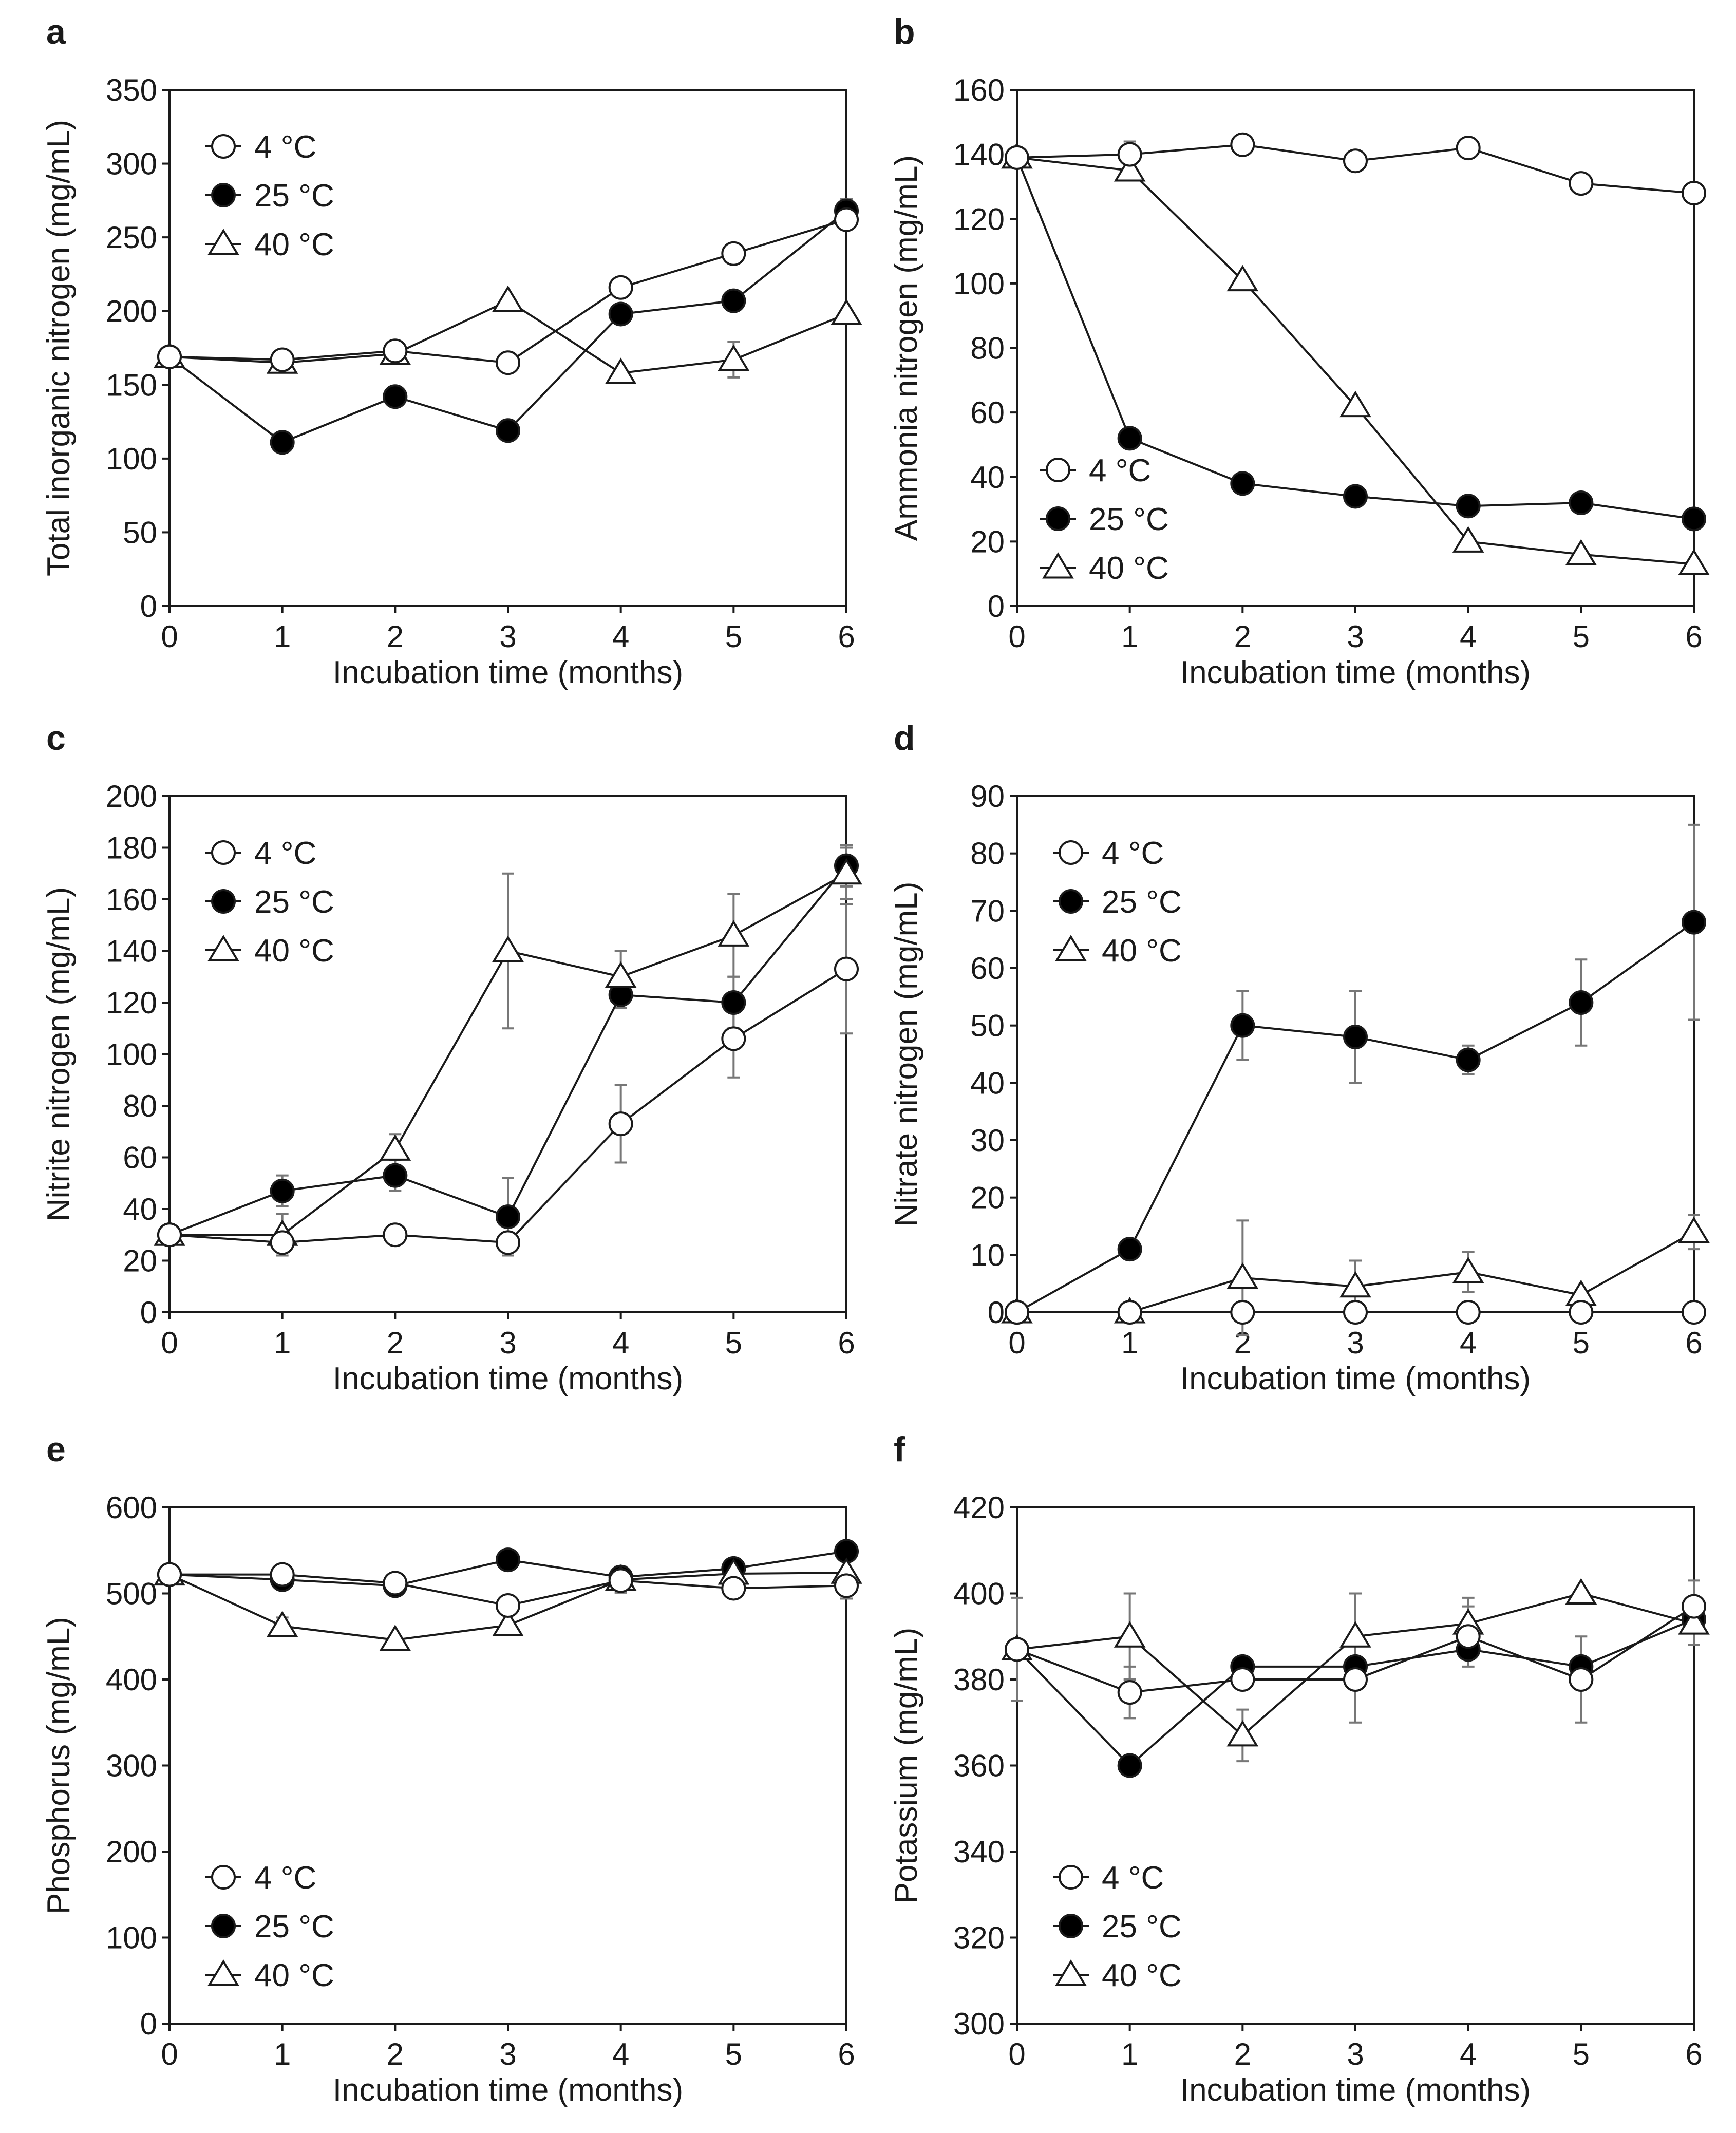  Describe the element at coordinates (131, 951) in the screenshot. I see `y-tick-label: 140` at that location.